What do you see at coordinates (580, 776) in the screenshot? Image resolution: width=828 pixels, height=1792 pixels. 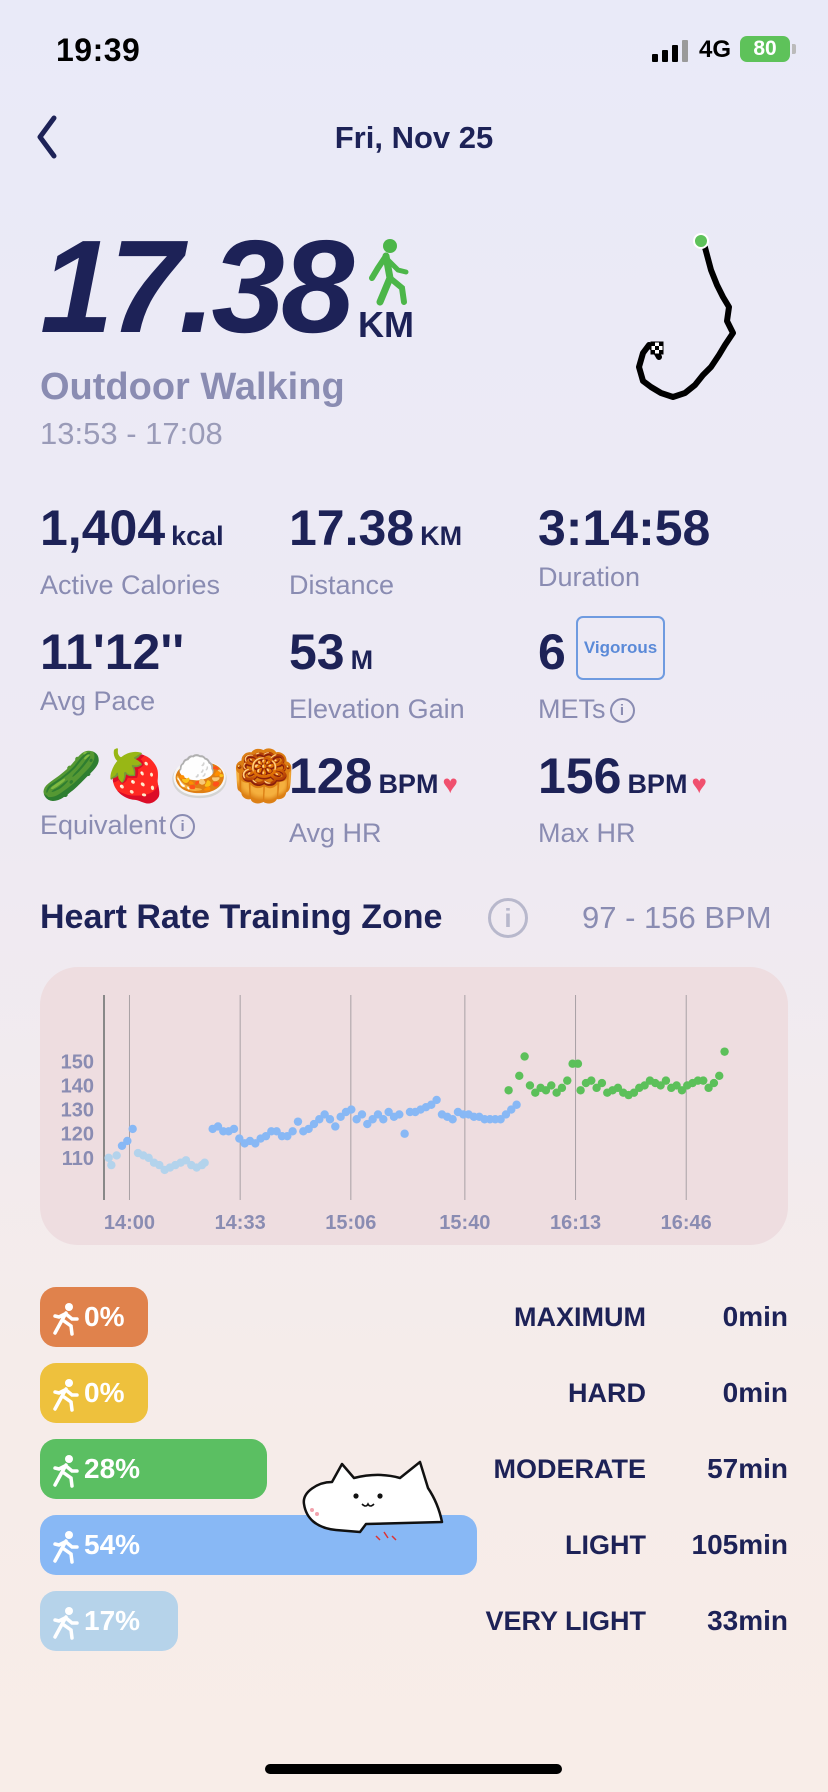 I see `max-hr-value: 156` at bounding box center [580, 776].